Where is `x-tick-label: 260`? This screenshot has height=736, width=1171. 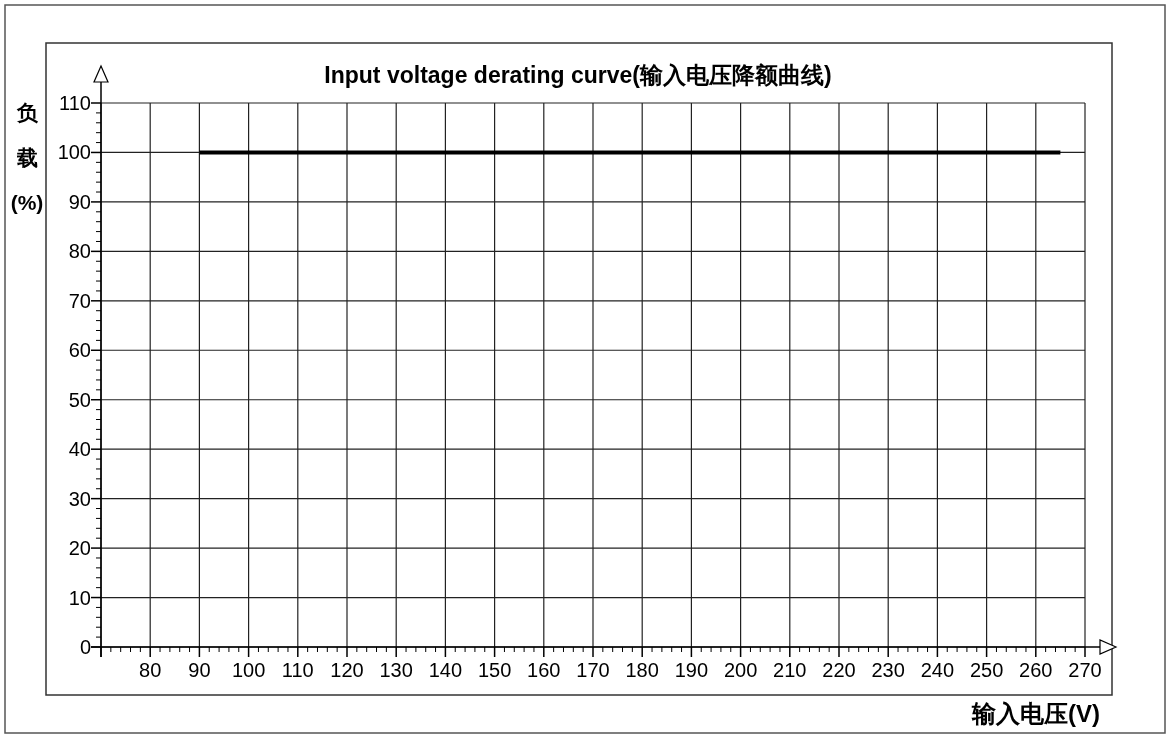 x-tick-label: 260 is located at coordinates (1036, 670).